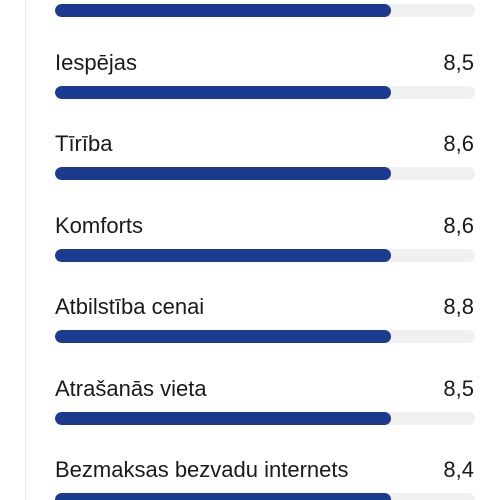 The width and height of the screenshot is (500, 500). Describe the element at coordinates (96, 62) in the screenshot. I see `category-label: Iespējas` at that location.